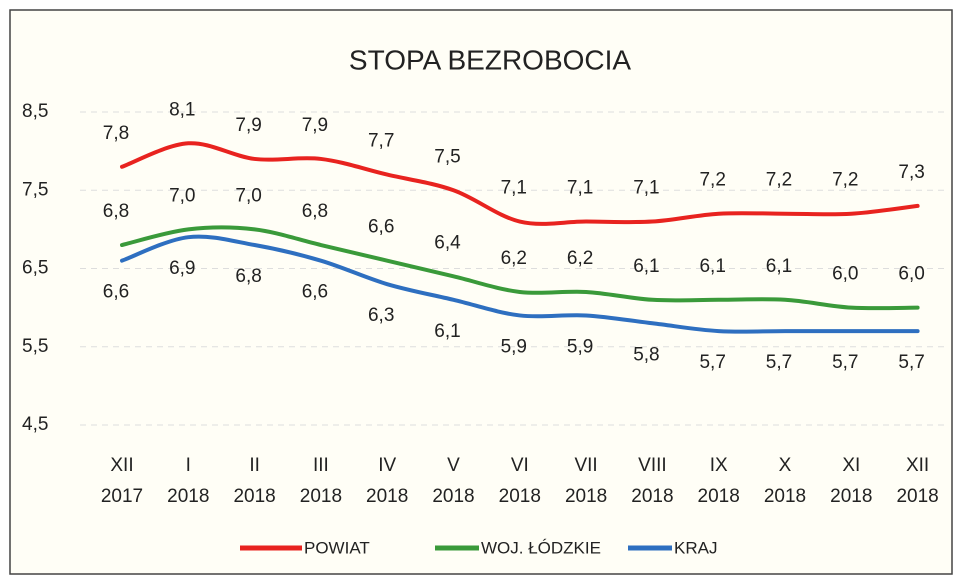 The height and width of the screenshot is (584, 962). Describe the element at coordinates (520, 465) in the screenshot. I see `x-tick-label: VI` at that location.